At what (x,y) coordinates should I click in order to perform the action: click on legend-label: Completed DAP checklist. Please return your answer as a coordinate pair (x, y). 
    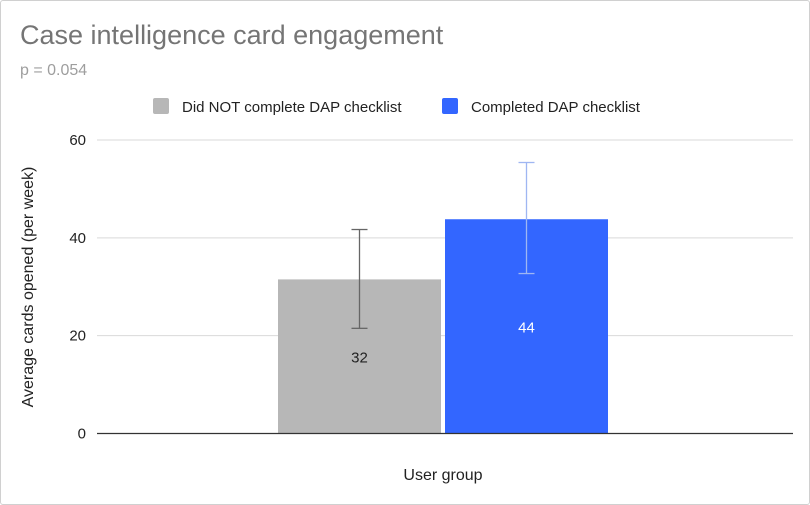
    Looking at the image, I should click on (556, 107).